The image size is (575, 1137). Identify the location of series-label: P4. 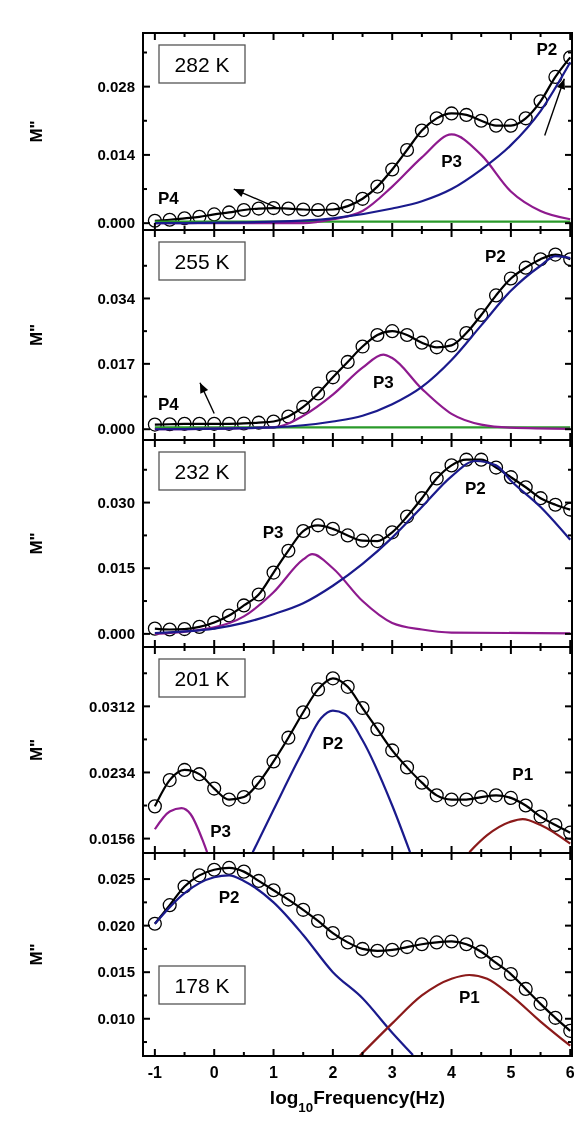
(168, 404).